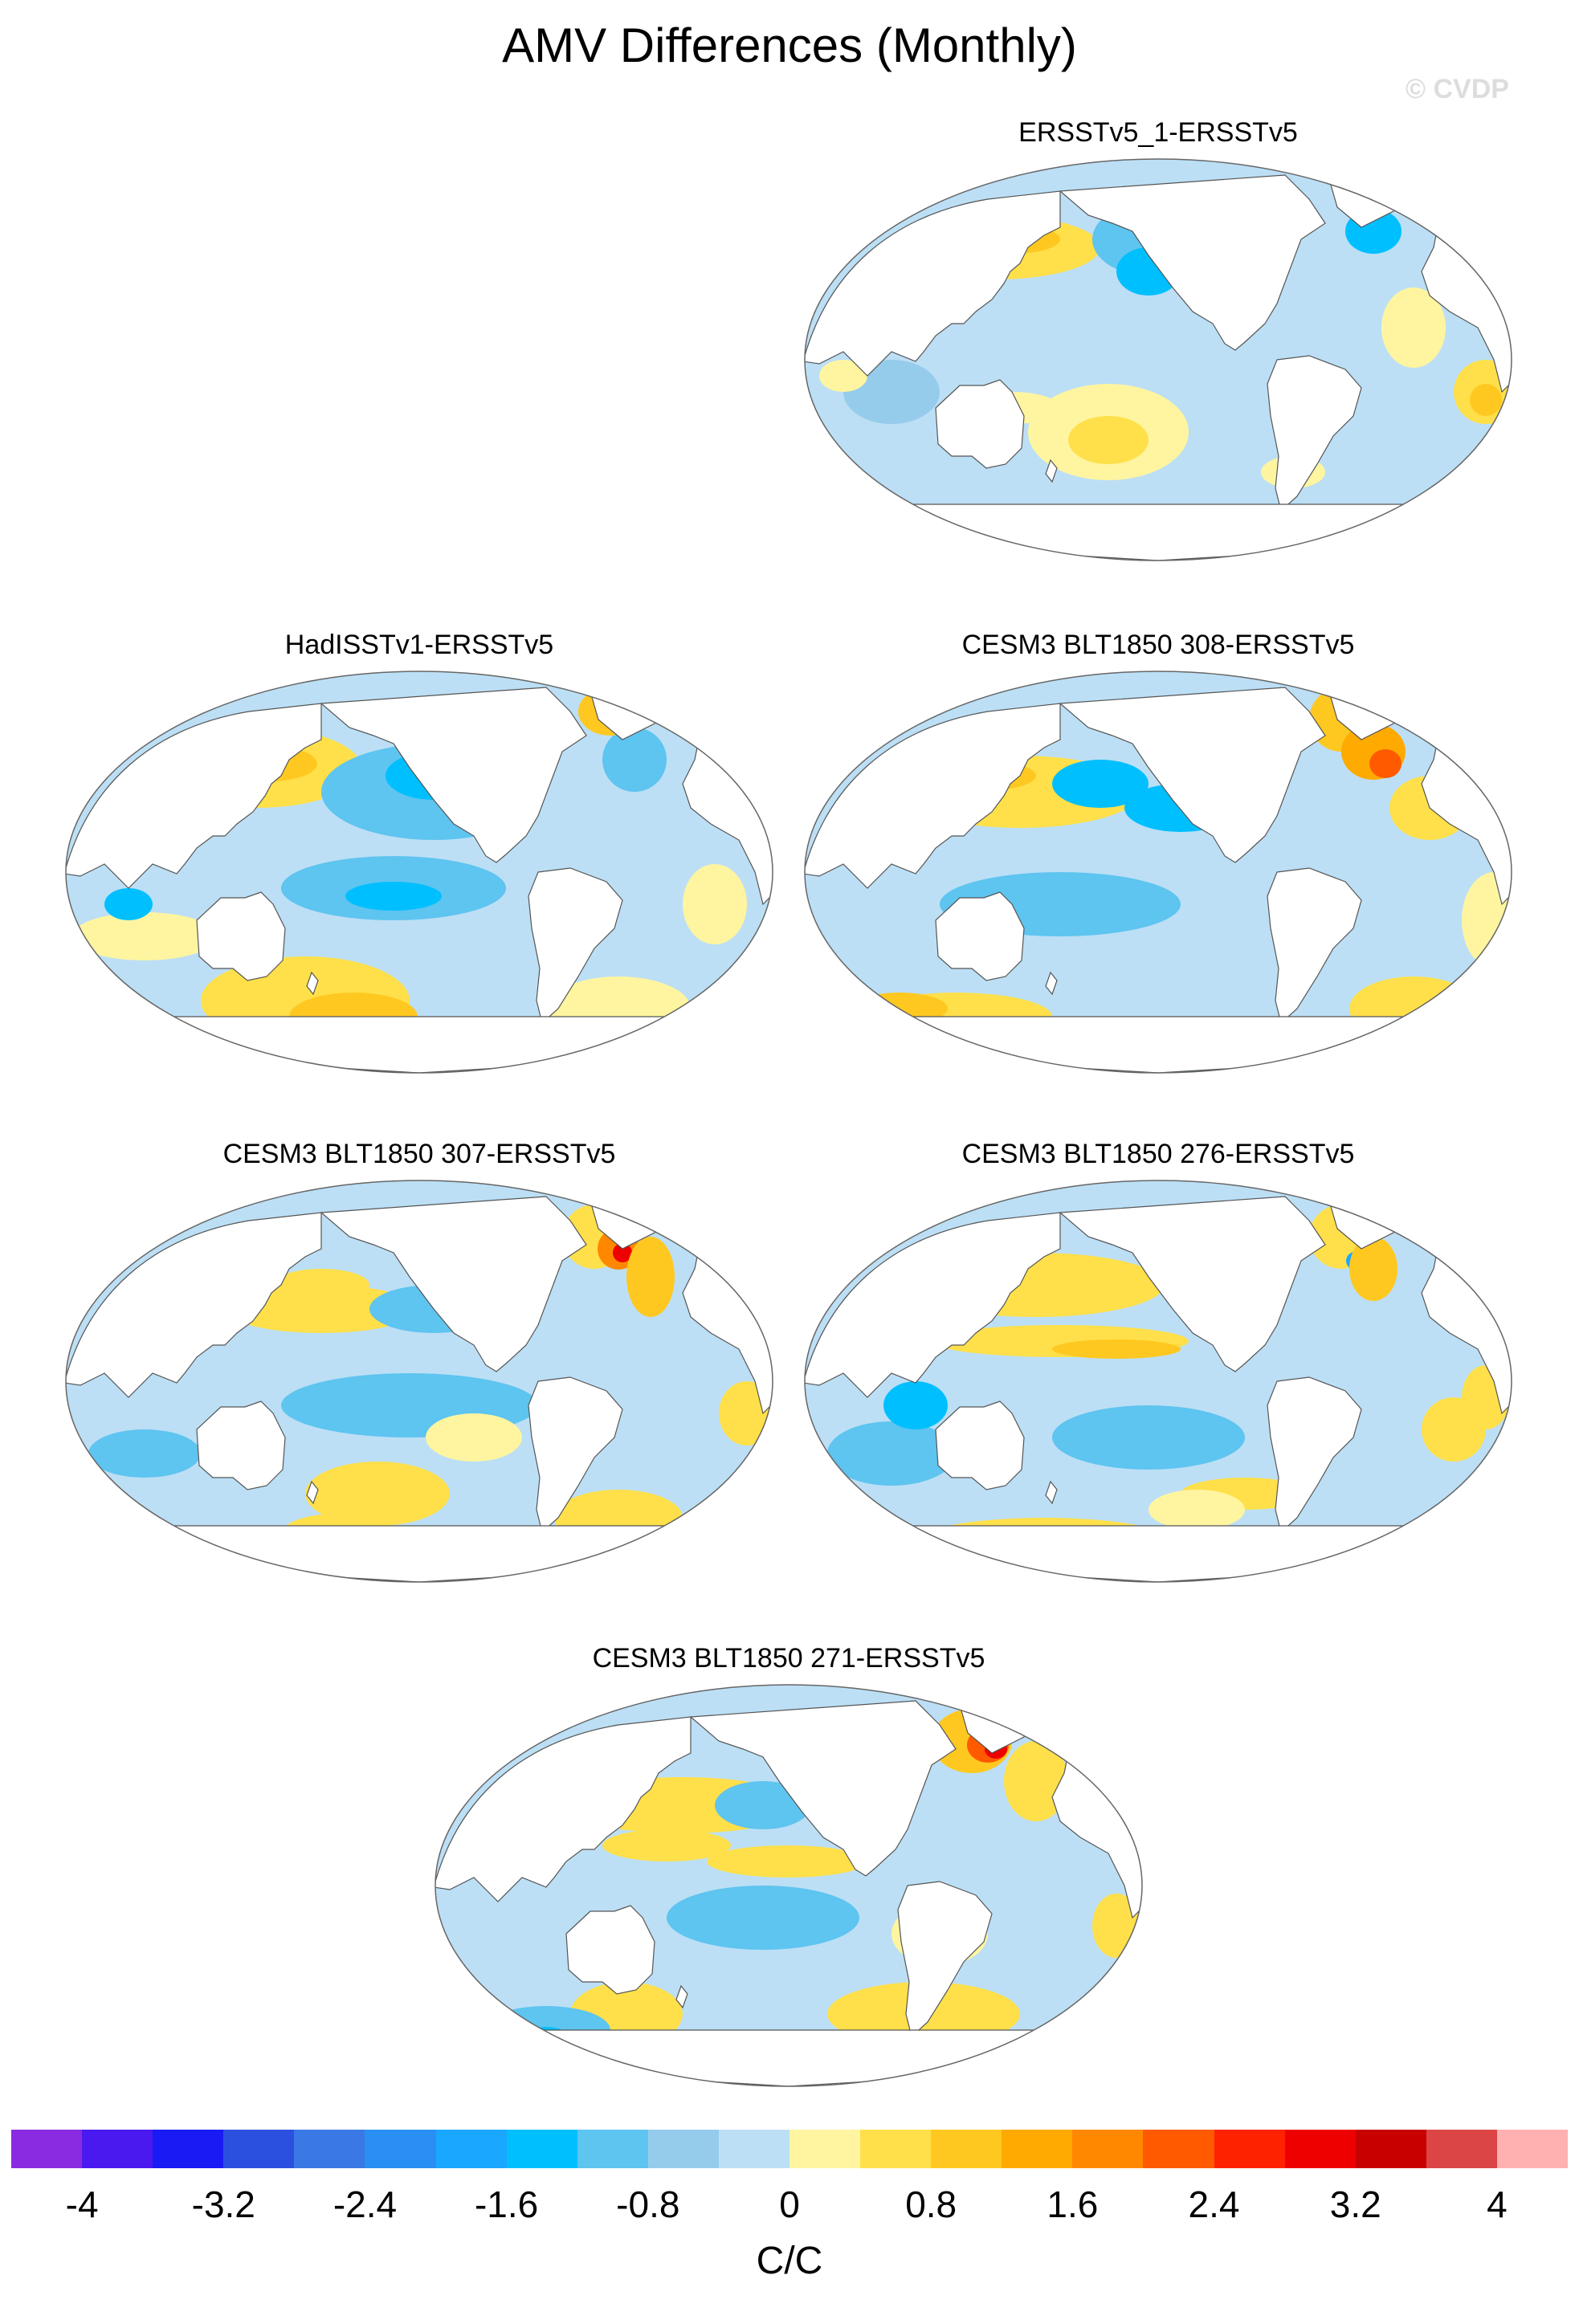  Describe the element at coordinates (931, 2204) in the screenshot. I see `colorbar-tick-label: 0.8` at that location.